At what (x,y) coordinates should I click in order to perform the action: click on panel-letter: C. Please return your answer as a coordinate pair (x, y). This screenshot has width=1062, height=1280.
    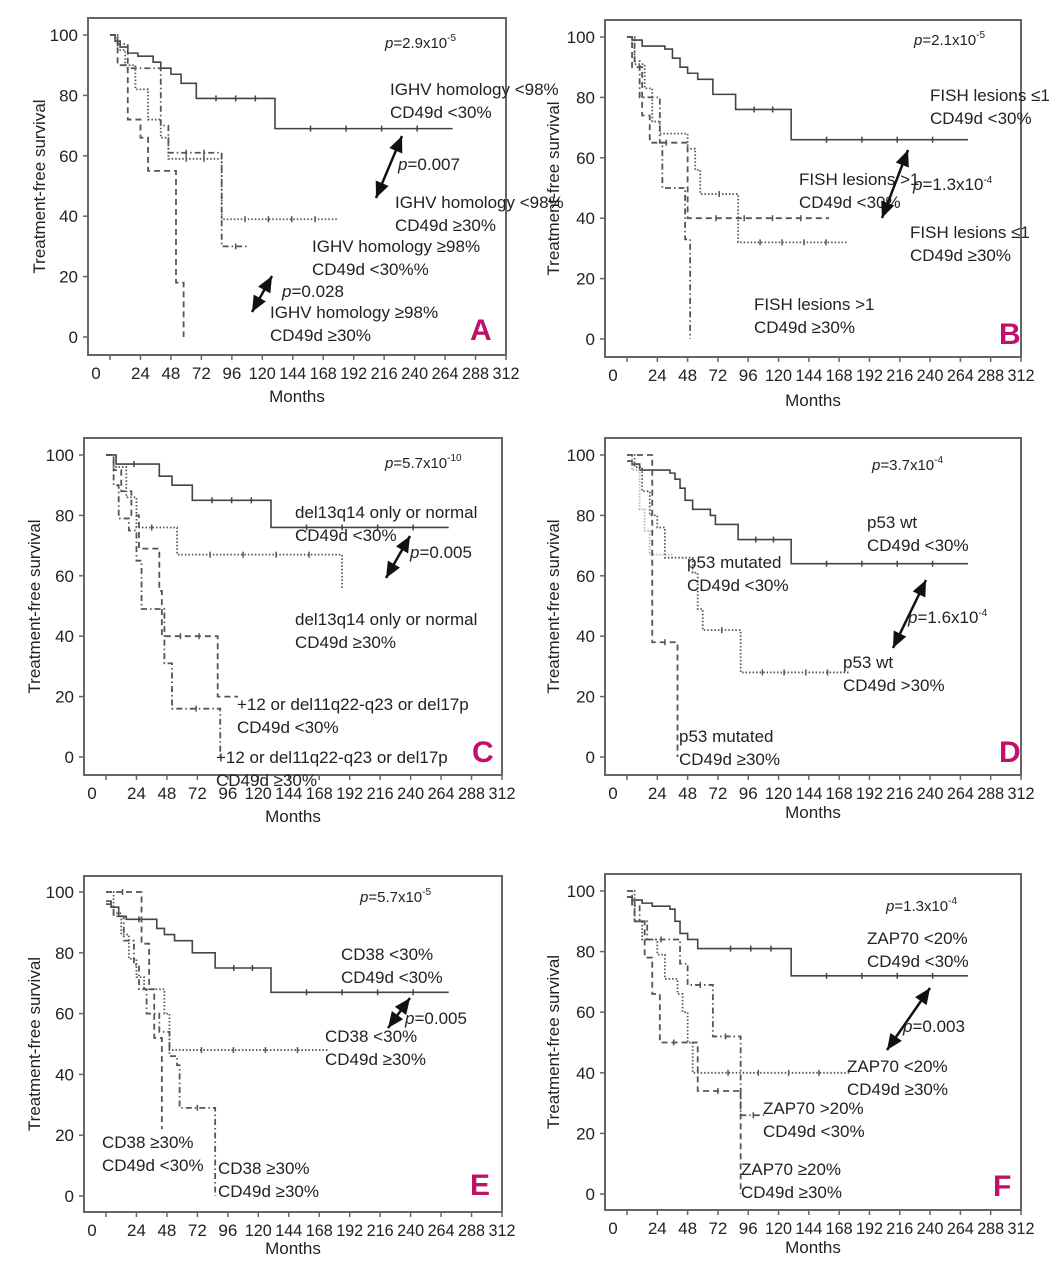
    Looking at the image, I should click on (483, 752).